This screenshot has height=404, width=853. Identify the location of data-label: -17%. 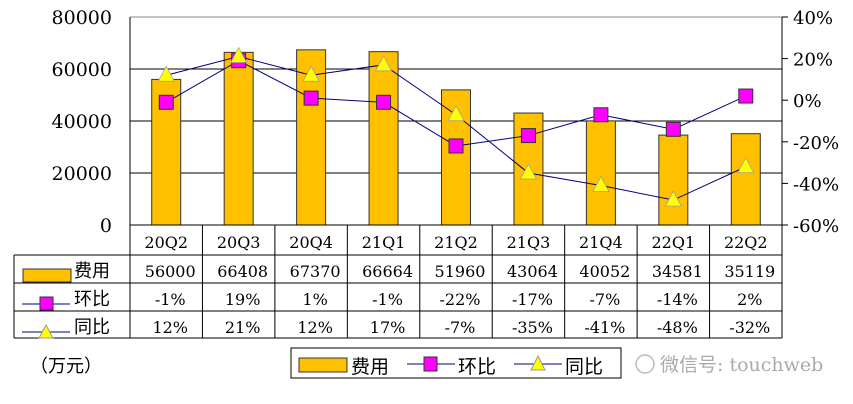
(532, 299).